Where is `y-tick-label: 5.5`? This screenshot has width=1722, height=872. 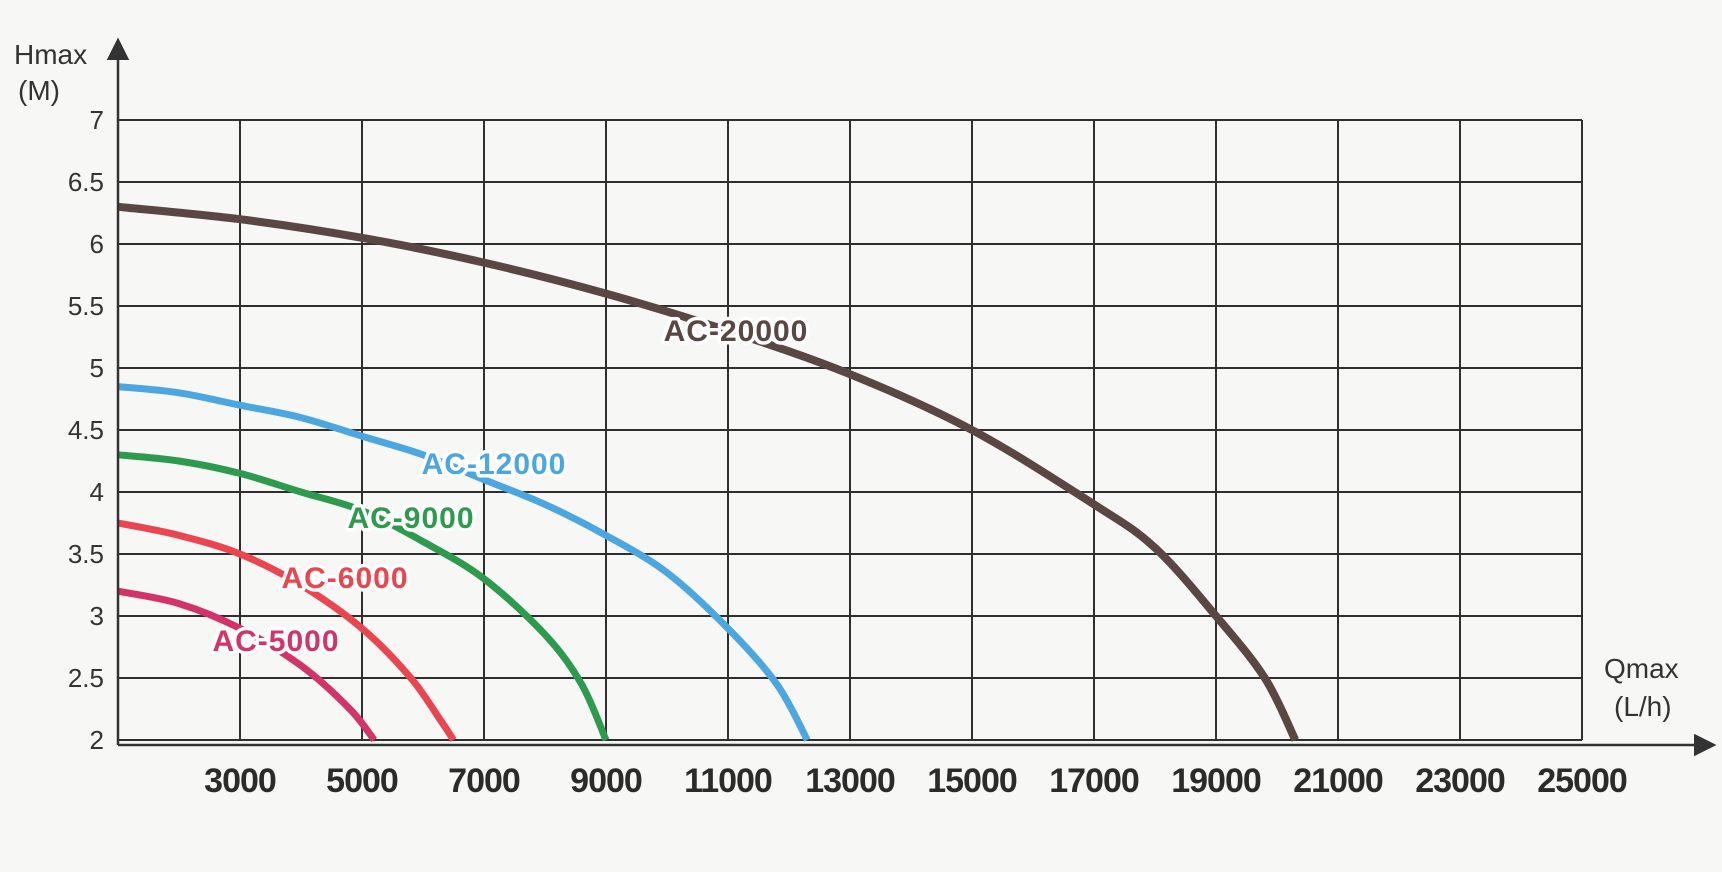
y-tick-label: 5.5 is located at coordinates (86, 306).